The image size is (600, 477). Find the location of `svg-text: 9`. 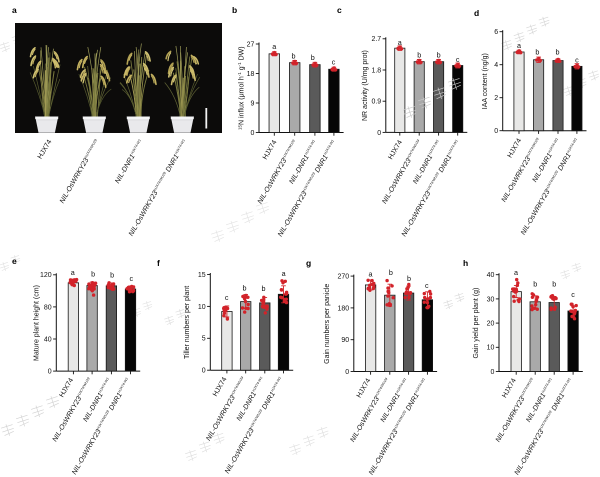

svg-text: 9 is located at coordinates (252, 103).